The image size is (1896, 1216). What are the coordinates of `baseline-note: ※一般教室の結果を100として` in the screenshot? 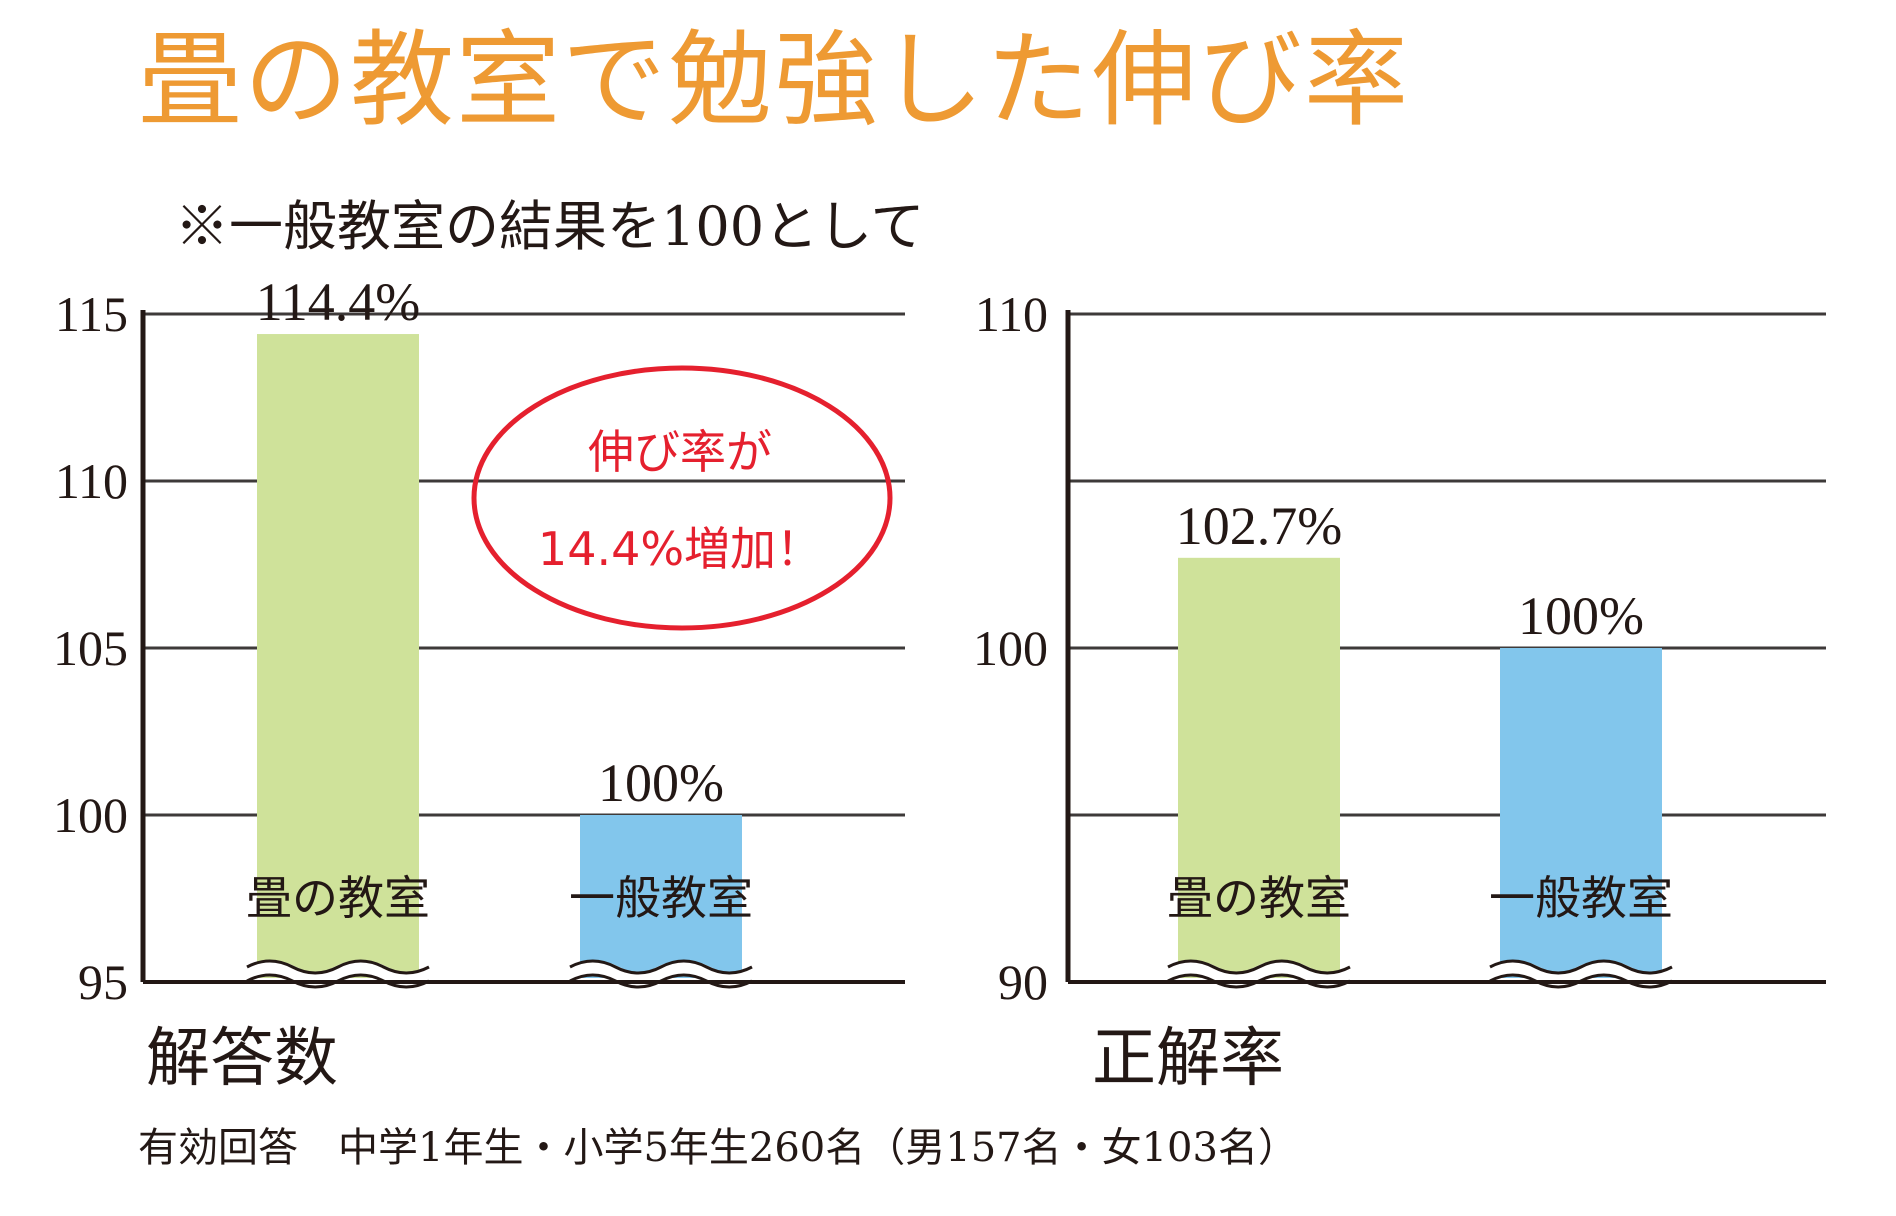 It's located at (550, 226).